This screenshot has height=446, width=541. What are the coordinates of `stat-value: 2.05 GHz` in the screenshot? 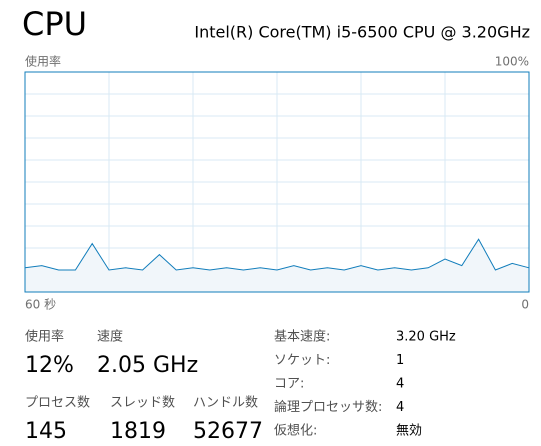 It's located at (147, 365).